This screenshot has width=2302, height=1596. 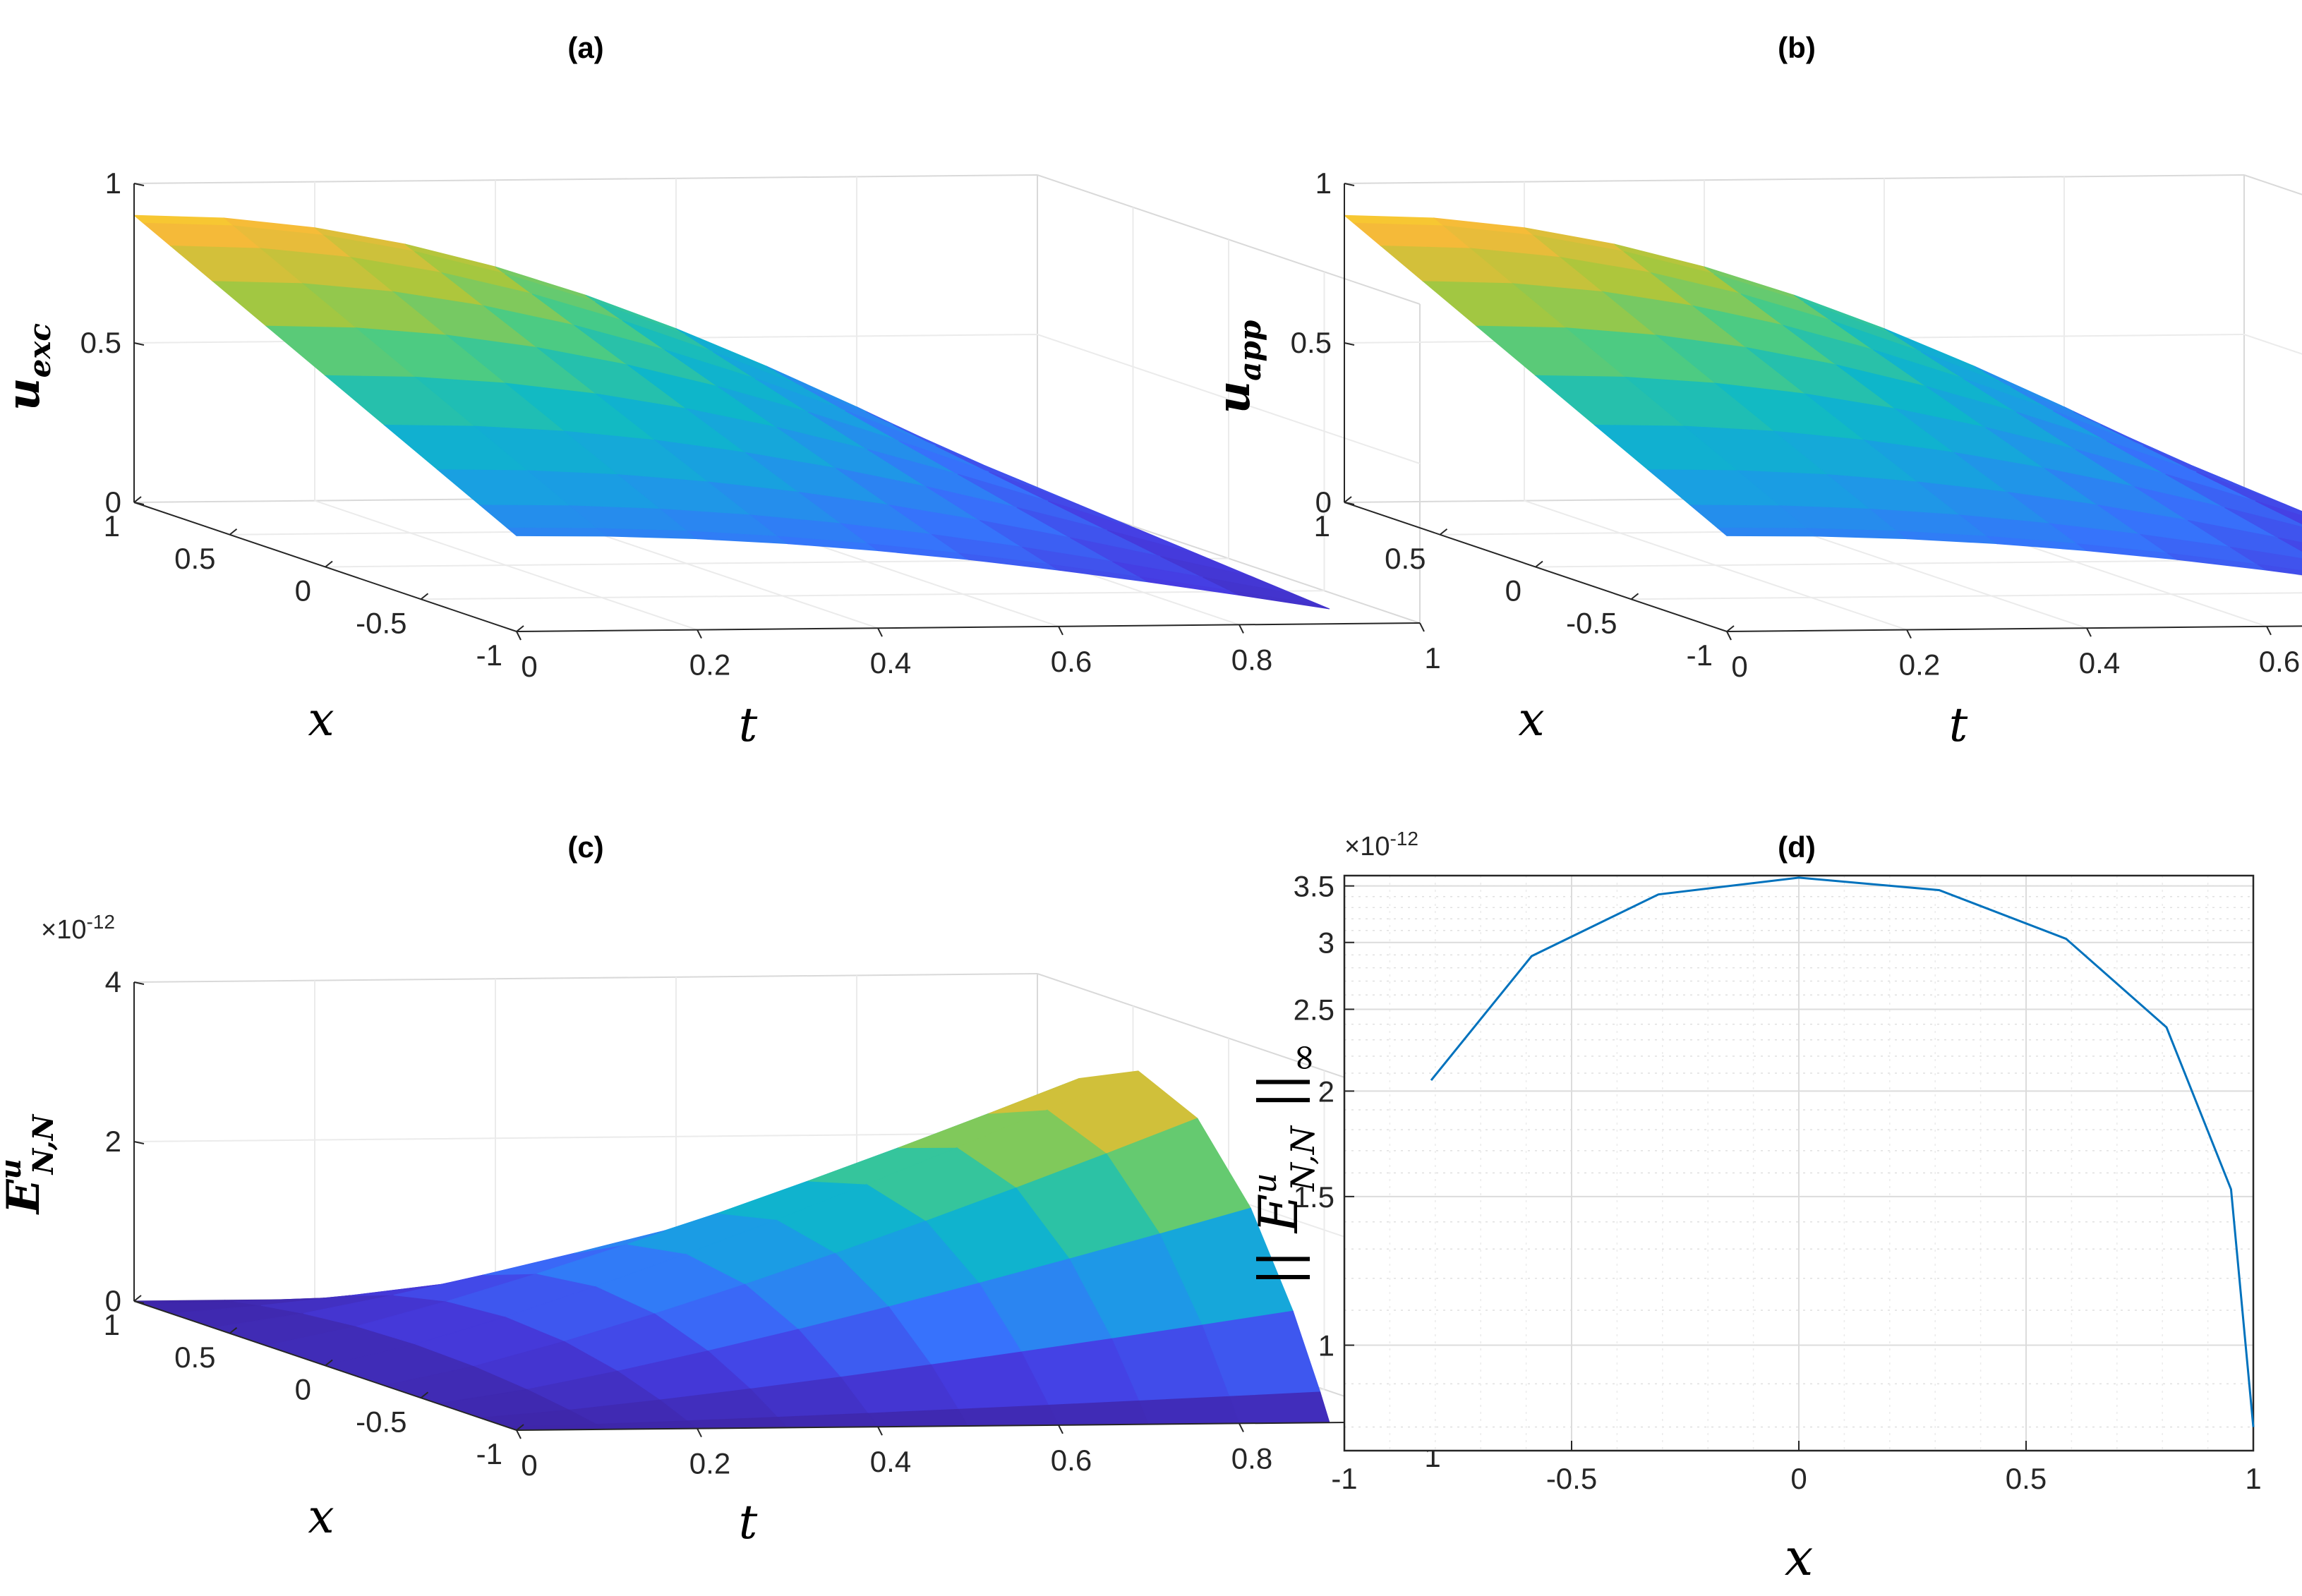 What do you see at coordinates (40, 350) in the screenshot?
I see `z-axis-label-sub: exc` at bounding box center [40, 350].